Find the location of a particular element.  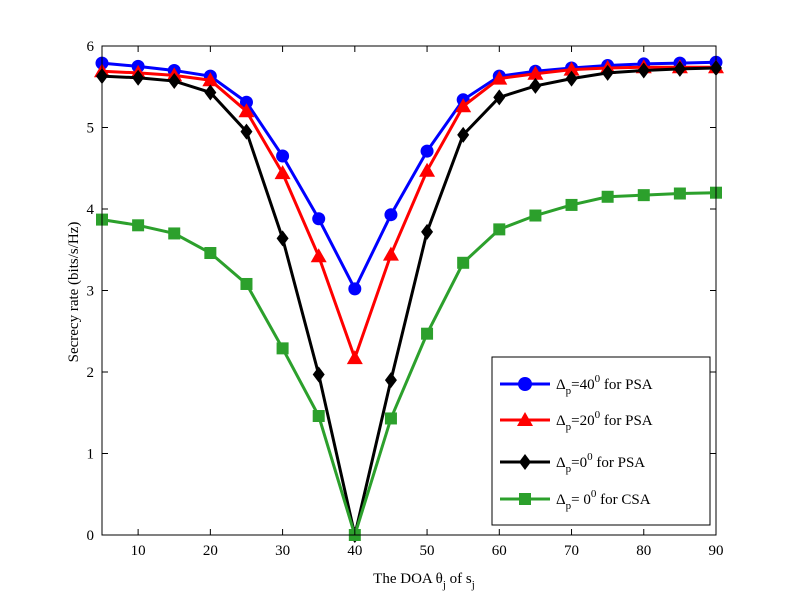

legend-marker-triangle is located at coordinates (525, 419).